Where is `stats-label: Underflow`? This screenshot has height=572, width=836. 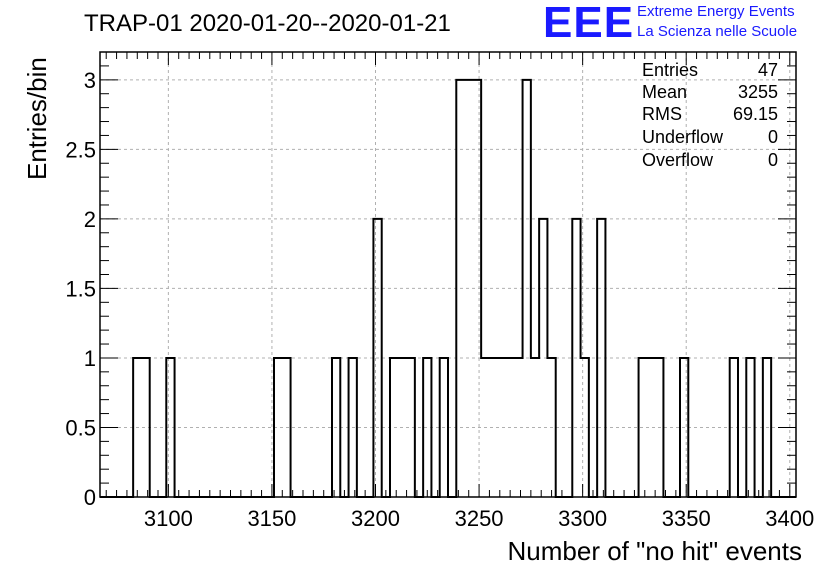
stats-label: Underflow is located at coordinates (683, 137).